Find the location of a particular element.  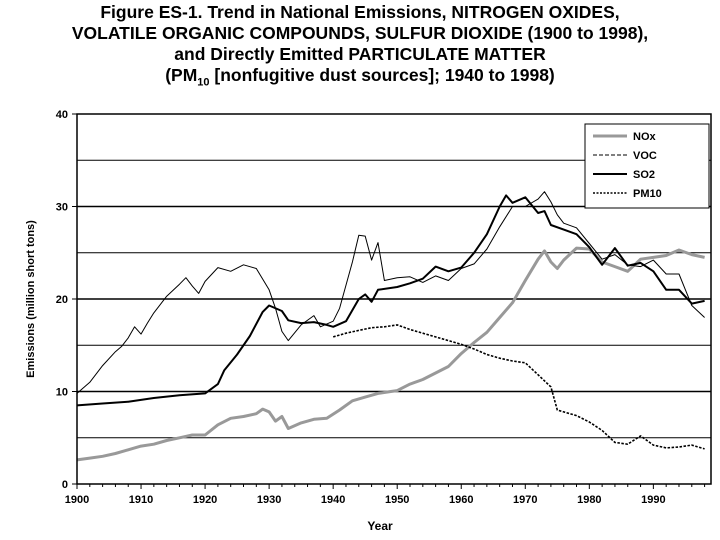

x-tick-label: 1940 is located at coordinates (333, 500).